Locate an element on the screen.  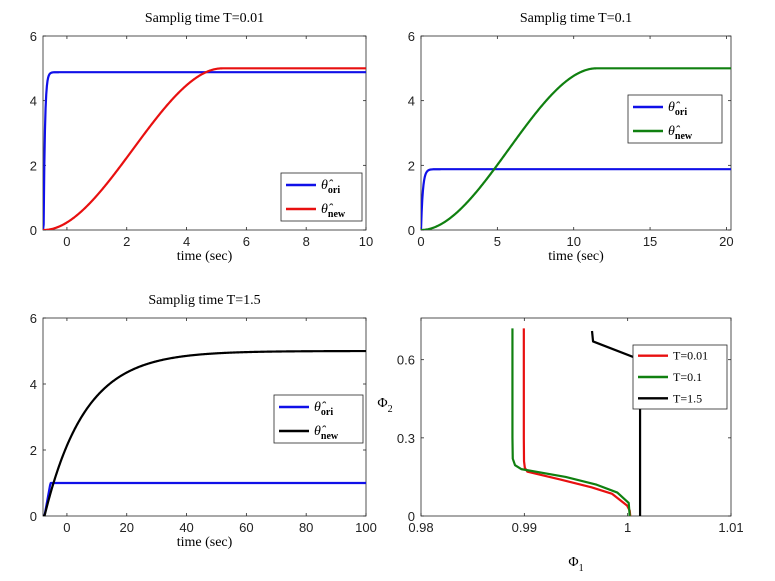
legend-label: T=1.5 is located at coordinates (687, 398).